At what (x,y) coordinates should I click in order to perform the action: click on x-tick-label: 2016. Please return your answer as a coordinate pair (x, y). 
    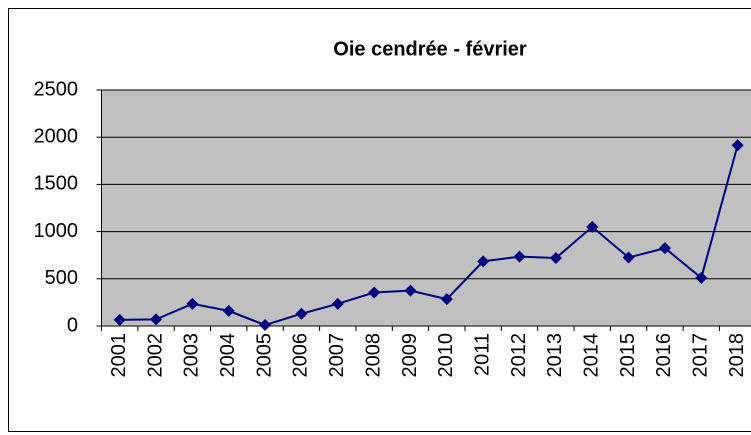
    Looking at the image, I should click on (664, 355).